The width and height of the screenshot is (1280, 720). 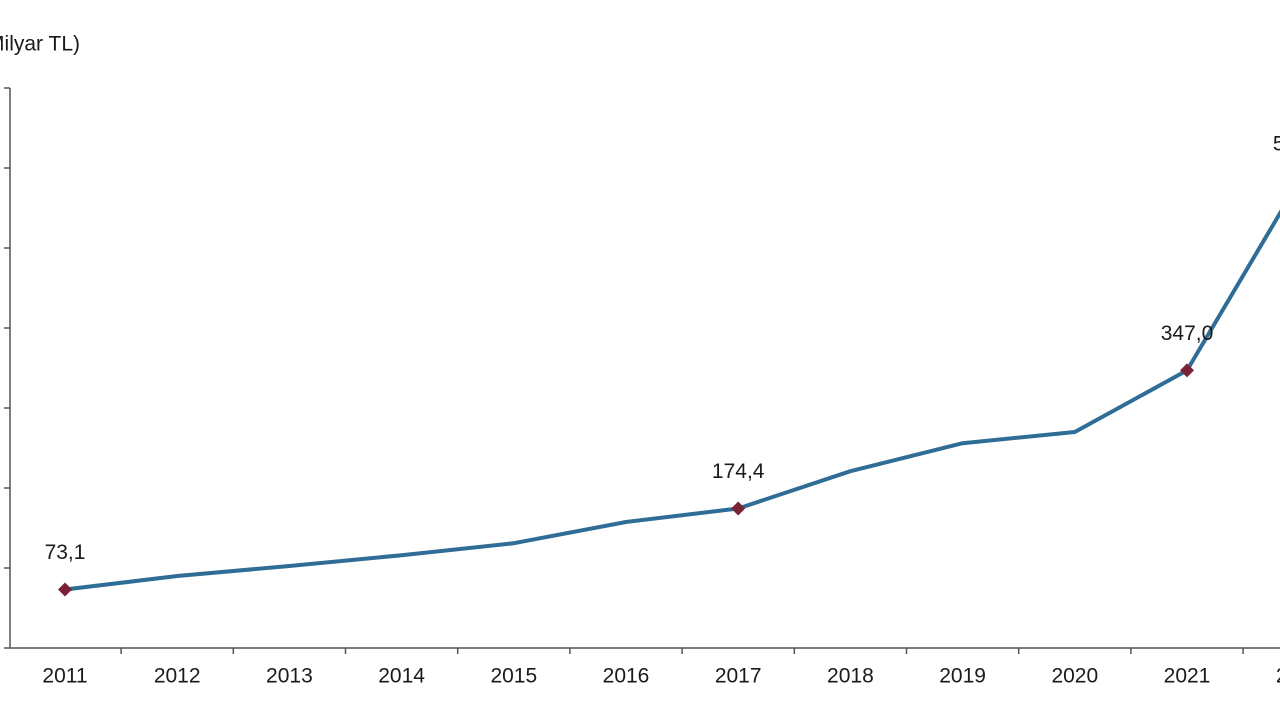 What do you see at coordinates (850, 676) in the screenshot?
I see `x-tick-label: 2018` at bounding box center [850, 676].